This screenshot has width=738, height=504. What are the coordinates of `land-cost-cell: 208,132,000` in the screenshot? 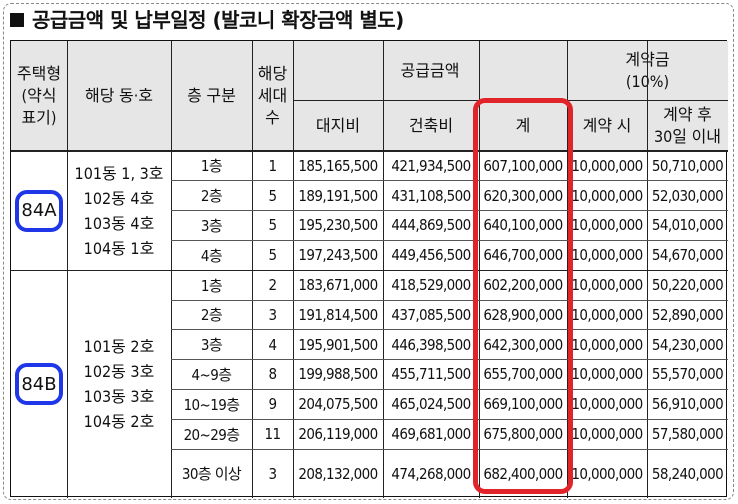 It's located at (338, 473).